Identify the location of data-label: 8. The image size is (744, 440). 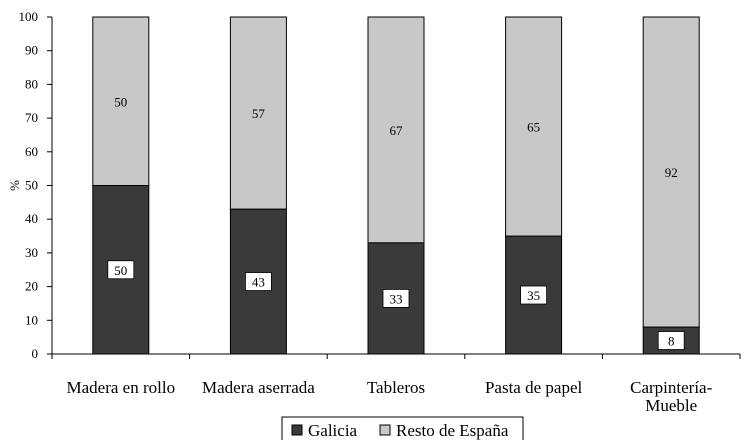
(671, 341).